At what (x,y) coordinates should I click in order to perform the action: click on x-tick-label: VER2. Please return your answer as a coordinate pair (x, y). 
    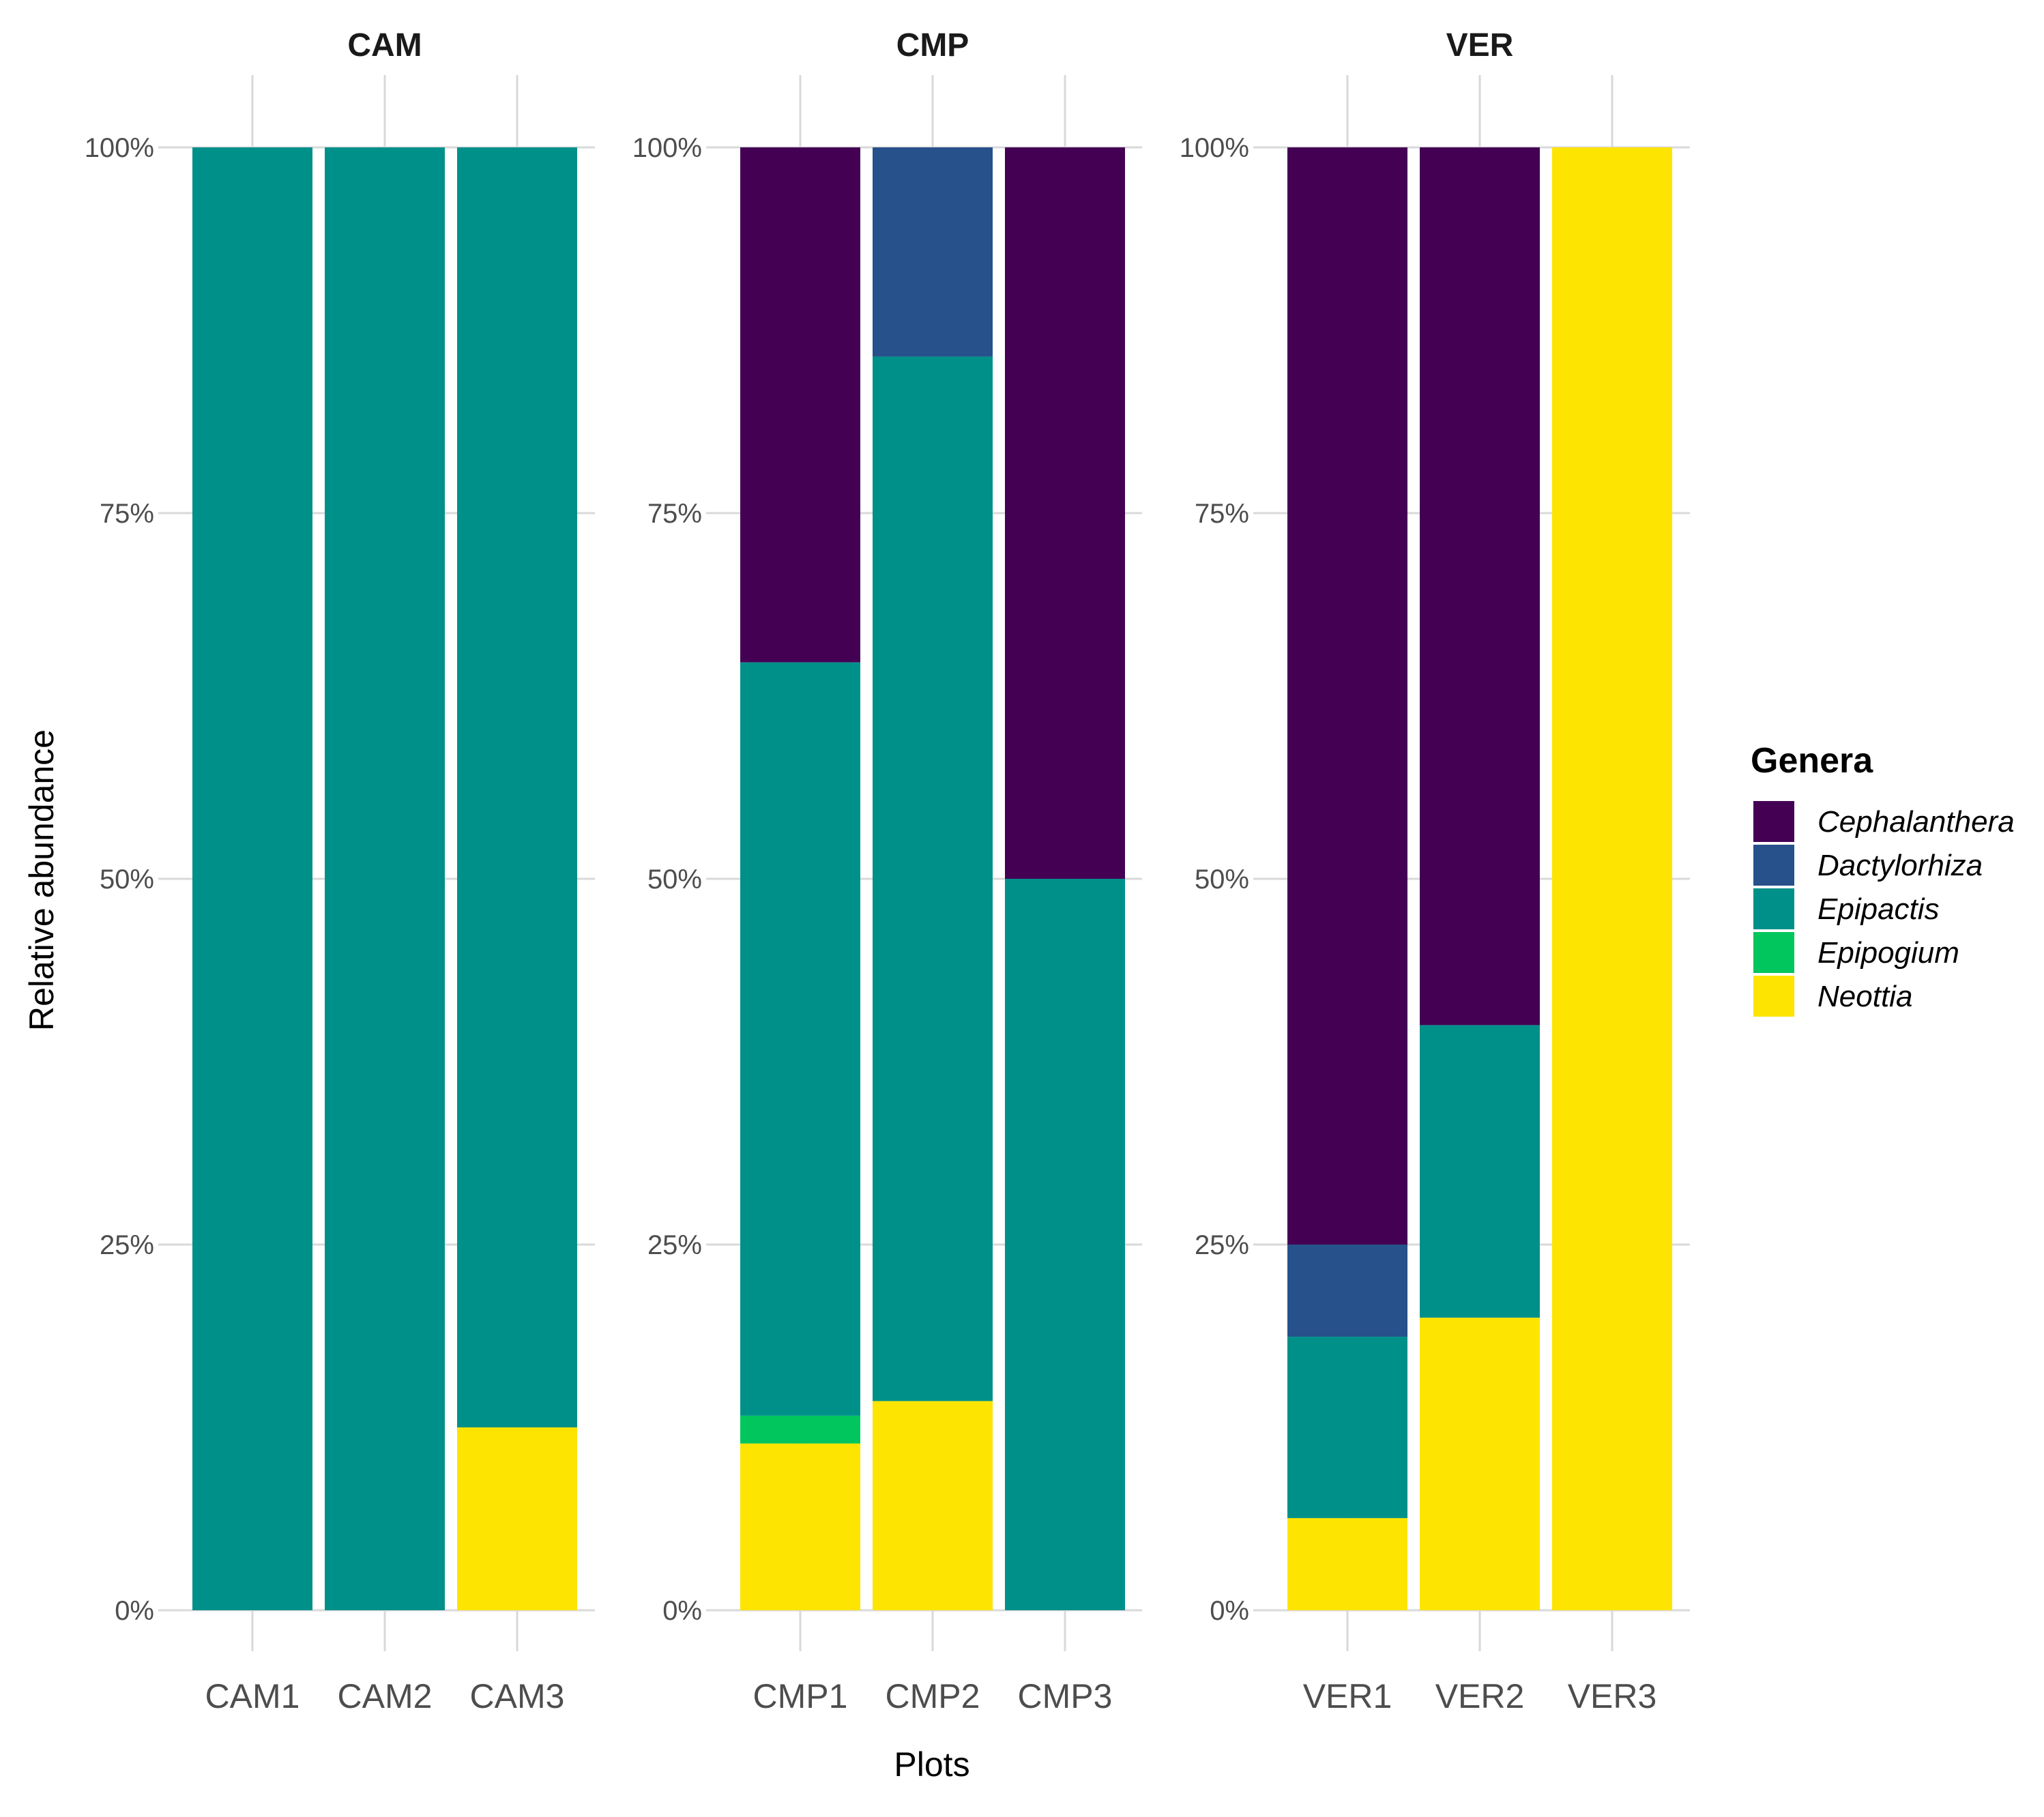
    Looking at the image, I should click on (1480, 1696).